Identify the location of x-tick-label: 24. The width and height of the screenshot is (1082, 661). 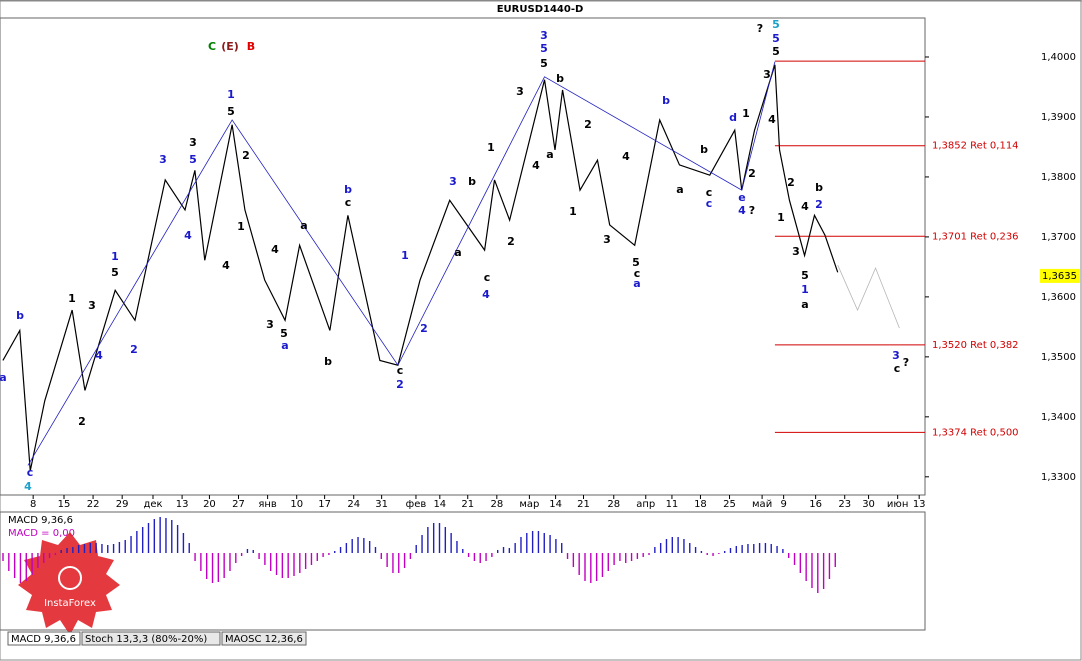
(353, 504).